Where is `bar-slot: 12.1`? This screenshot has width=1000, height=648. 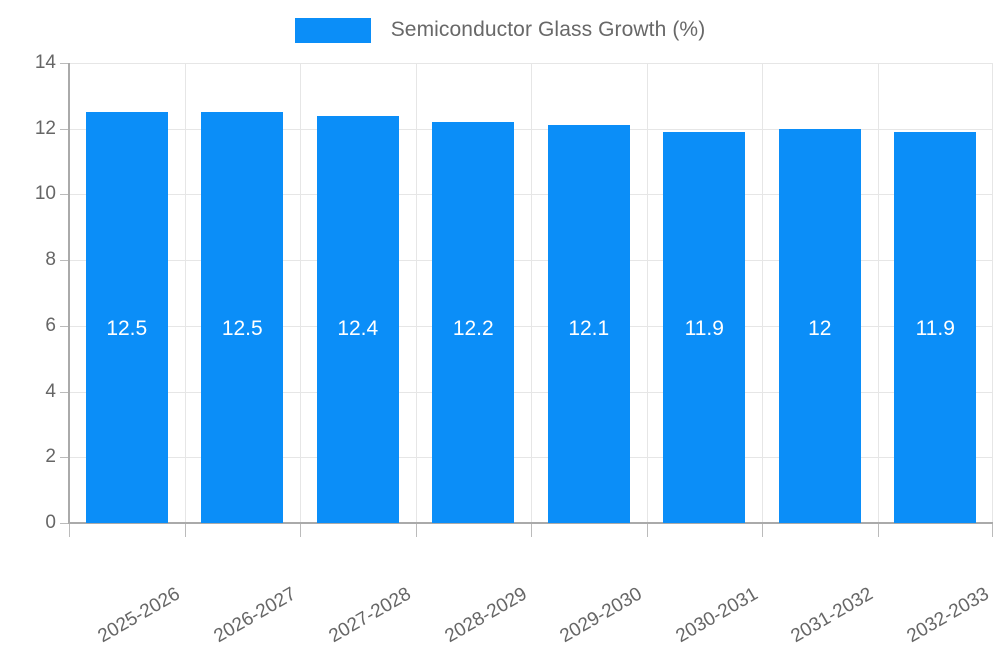
bar-slot: 12.1 is located at coordinates (589, 293).